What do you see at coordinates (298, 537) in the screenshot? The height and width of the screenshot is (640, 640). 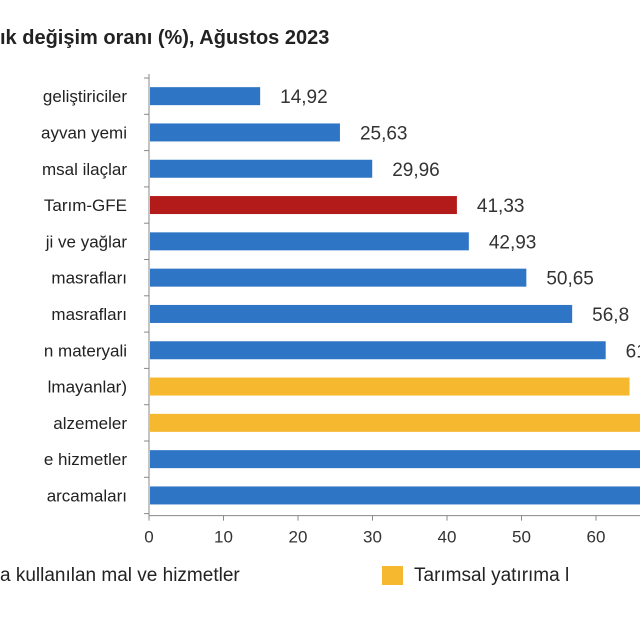 I see `x-tick-label: 20` at bounding box center [298, 537].